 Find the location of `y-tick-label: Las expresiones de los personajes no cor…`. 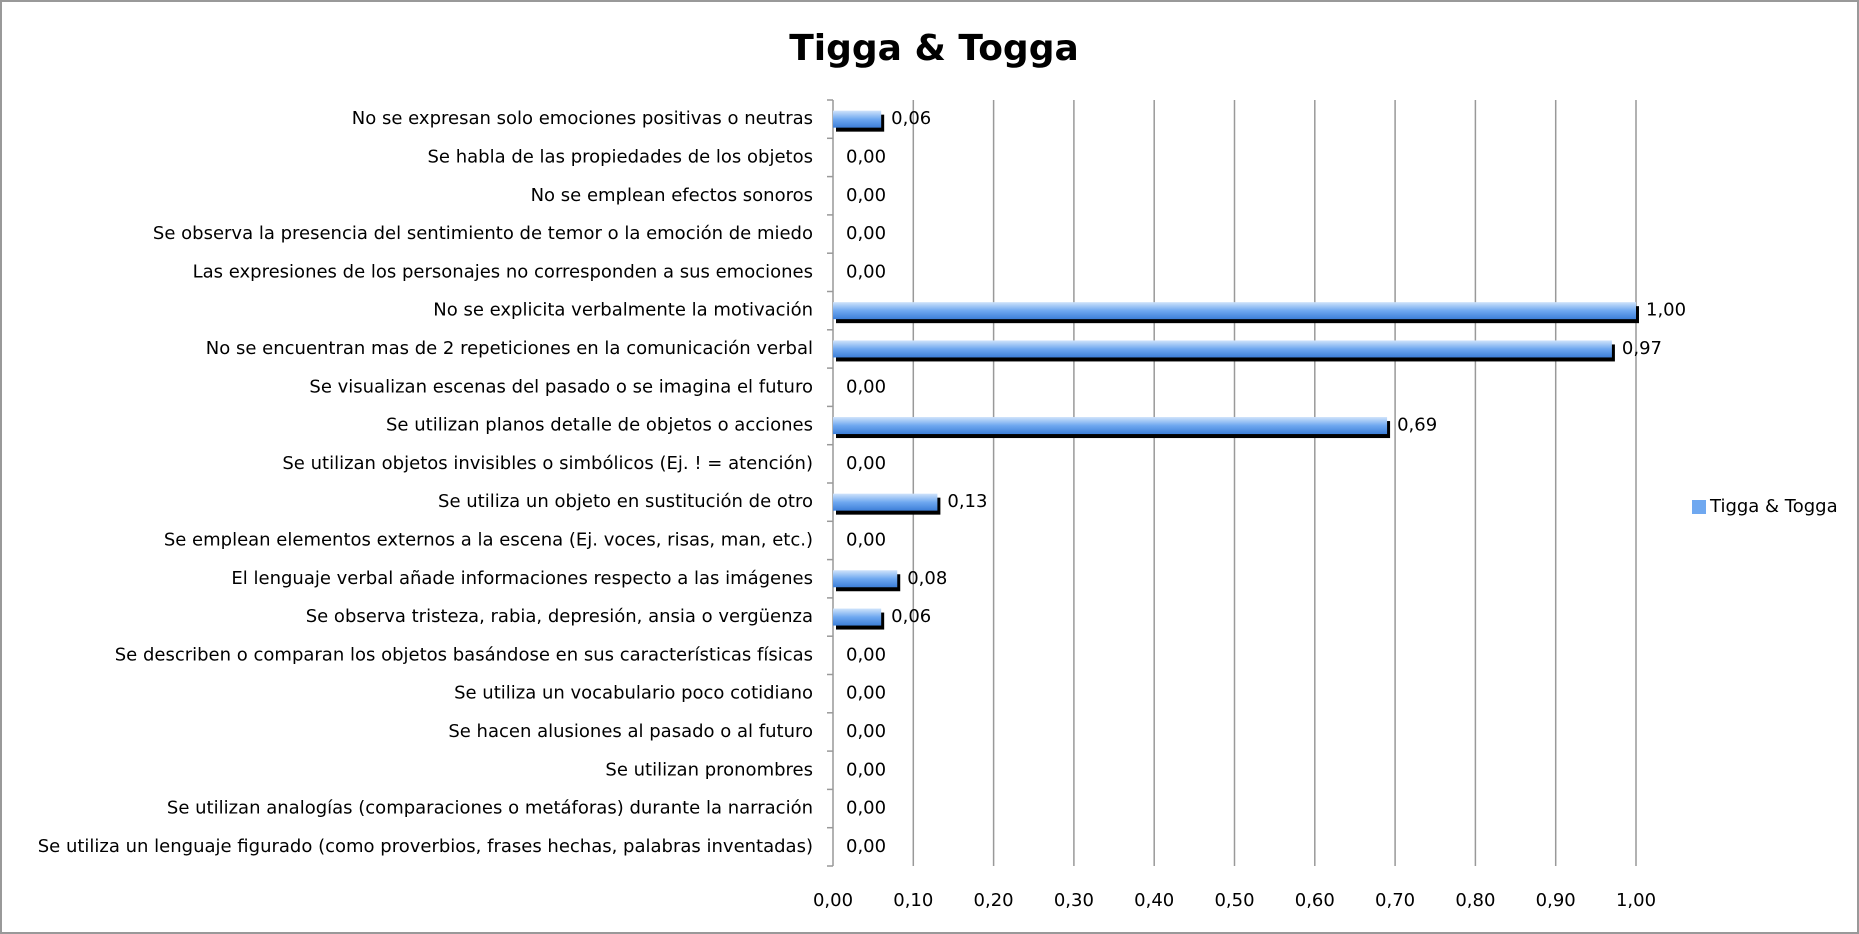

y-tick-label: Las expresiones de los personajes no cor… is located at coordinates (503, 271).